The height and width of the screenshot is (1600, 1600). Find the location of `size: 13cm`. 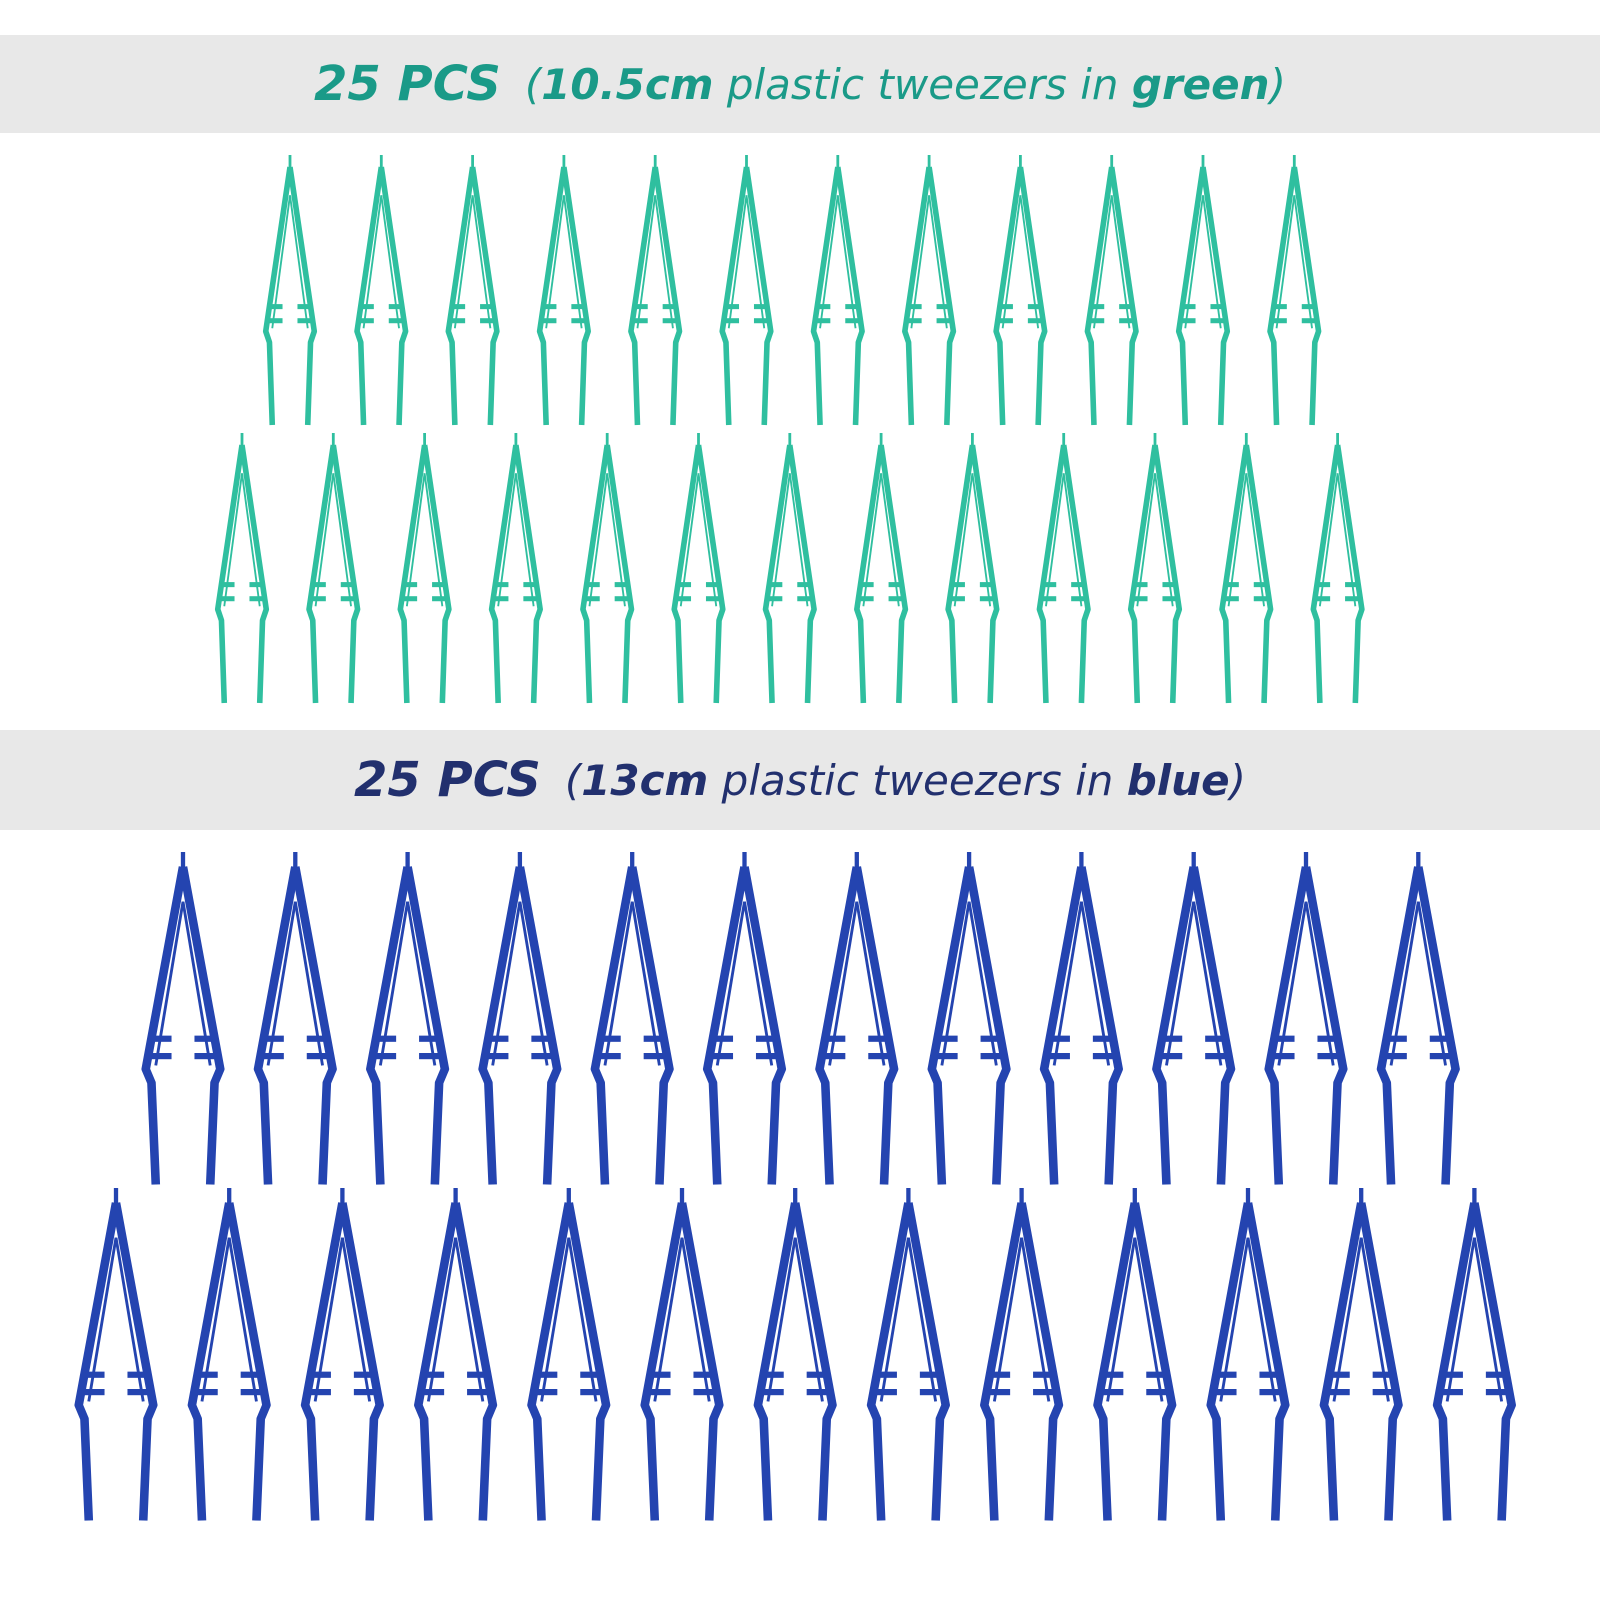

size: 13cm is located at coordinates (645, 780).